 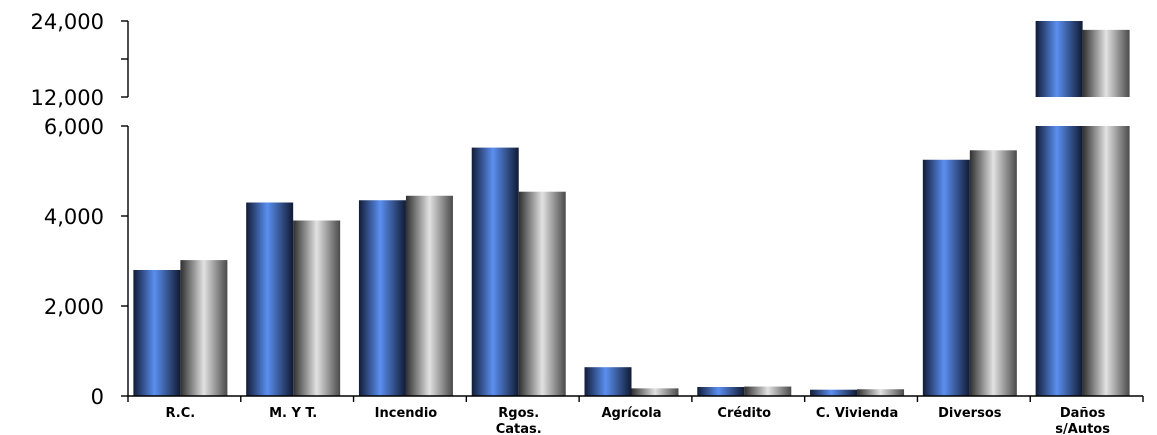 I want to click on x-tick-label-5: Crédito, so click(x=744, y=413).